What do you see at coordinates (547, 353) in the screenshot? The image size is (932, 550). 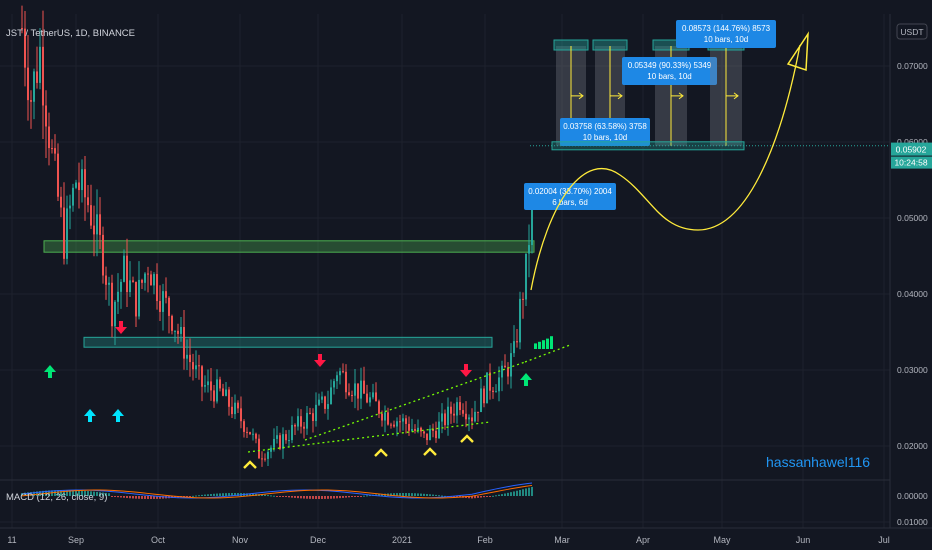 I see `trendline-extension` at bounding box center [547, 353].